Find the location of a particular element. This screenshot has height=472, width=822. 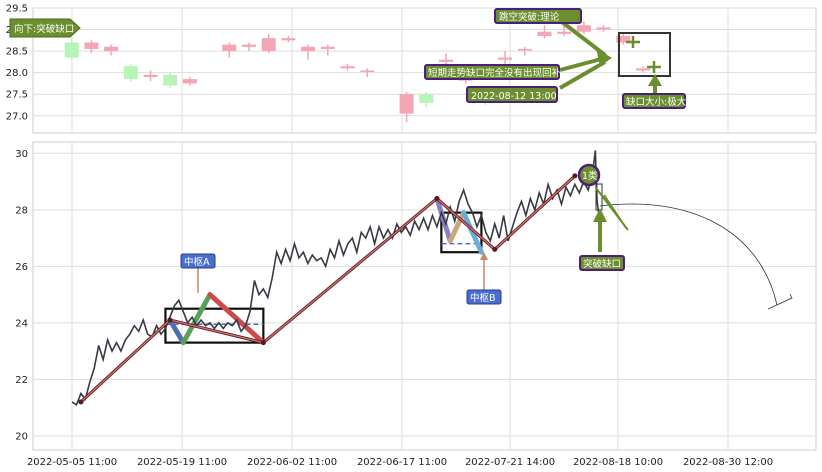

zhongshu-a-label-text: 中枢A is located at coordinates (197, 262).